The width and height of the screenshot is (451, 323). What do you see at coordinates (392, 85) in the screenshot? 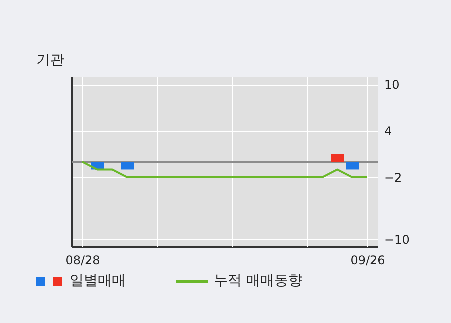
I see `y-tick-label: 10` at bounding box center [392, 85].